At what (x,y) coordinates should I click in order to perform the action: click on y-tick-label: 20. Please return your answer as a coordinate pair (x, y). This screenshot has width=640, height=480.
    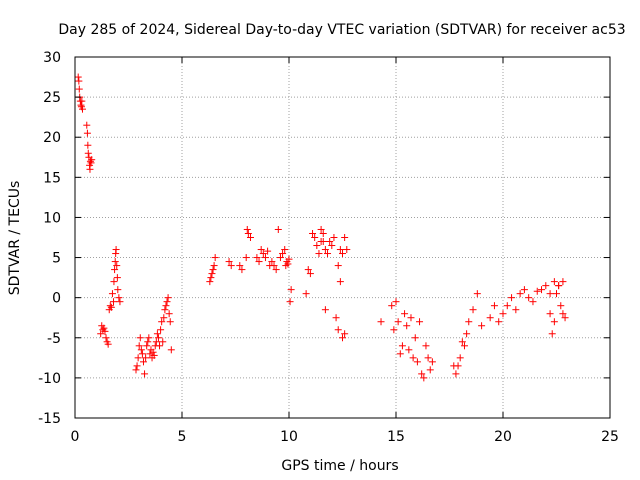
    Looking at the image, I should click on (52, 138).